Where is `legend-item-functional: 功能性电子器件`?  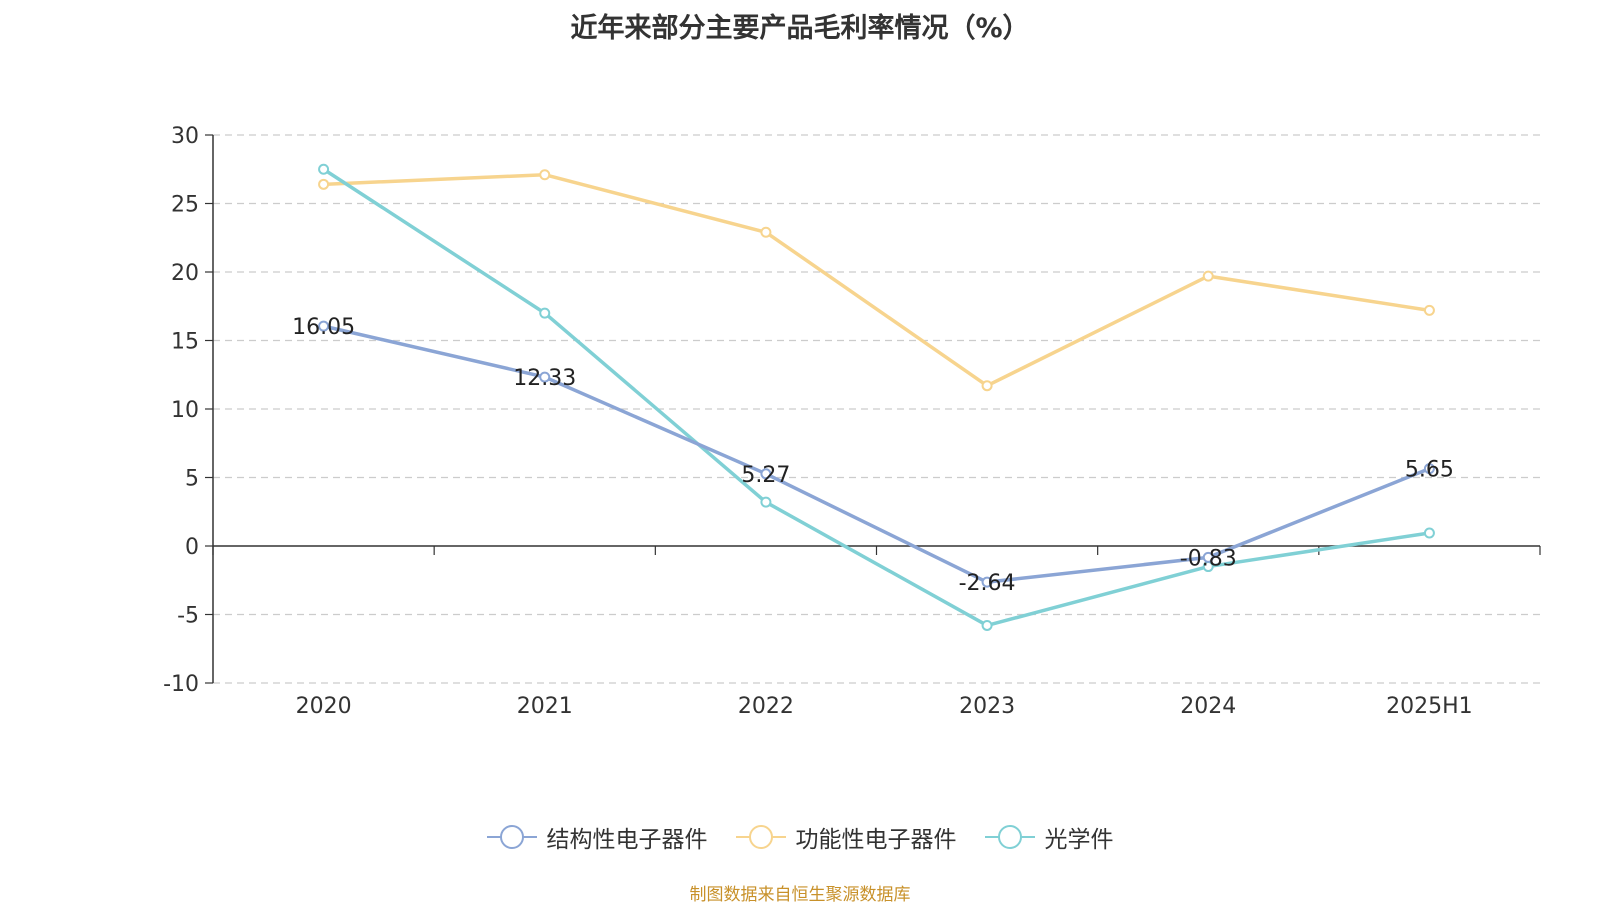 legend-item-functional: 功能性电子器件 is located at coordinates (846, 837).